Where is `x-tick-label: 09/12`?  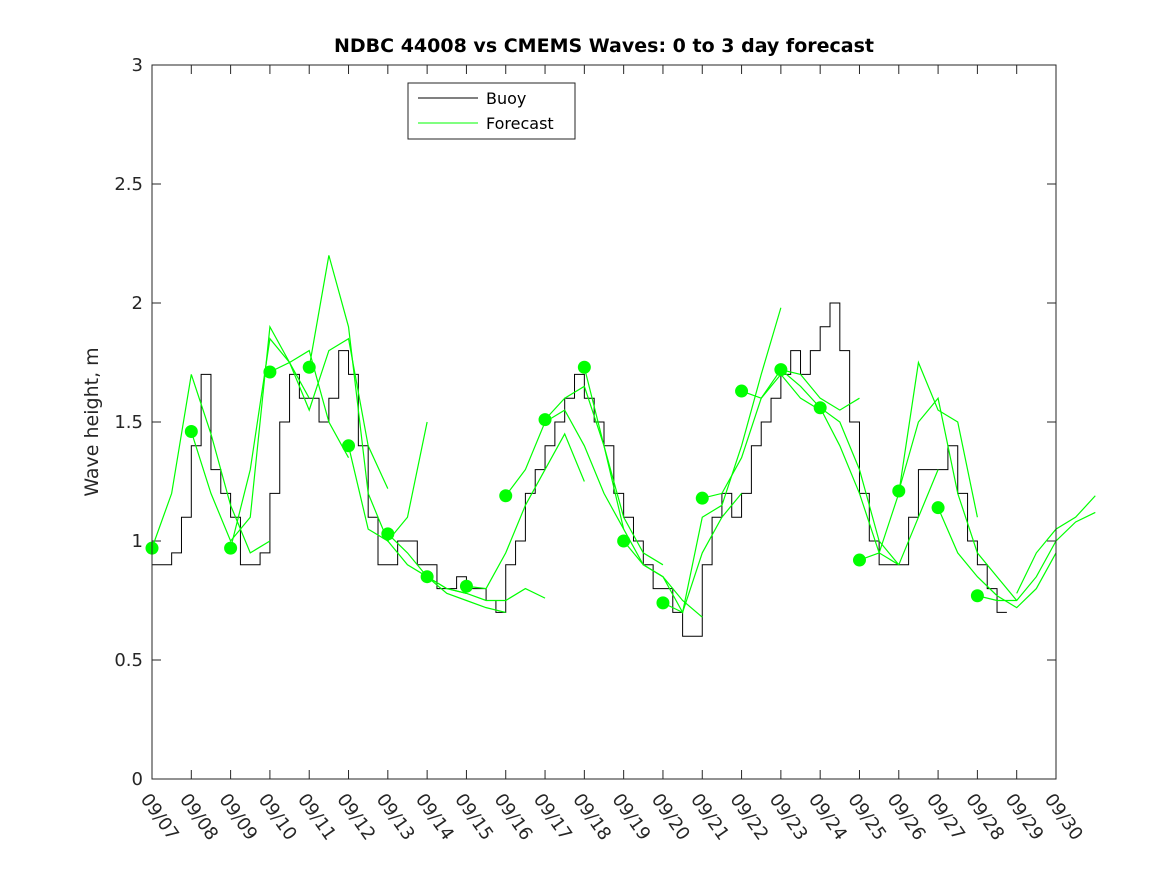
x-tick-label: 09/12 is located at coordinates (355, 817).